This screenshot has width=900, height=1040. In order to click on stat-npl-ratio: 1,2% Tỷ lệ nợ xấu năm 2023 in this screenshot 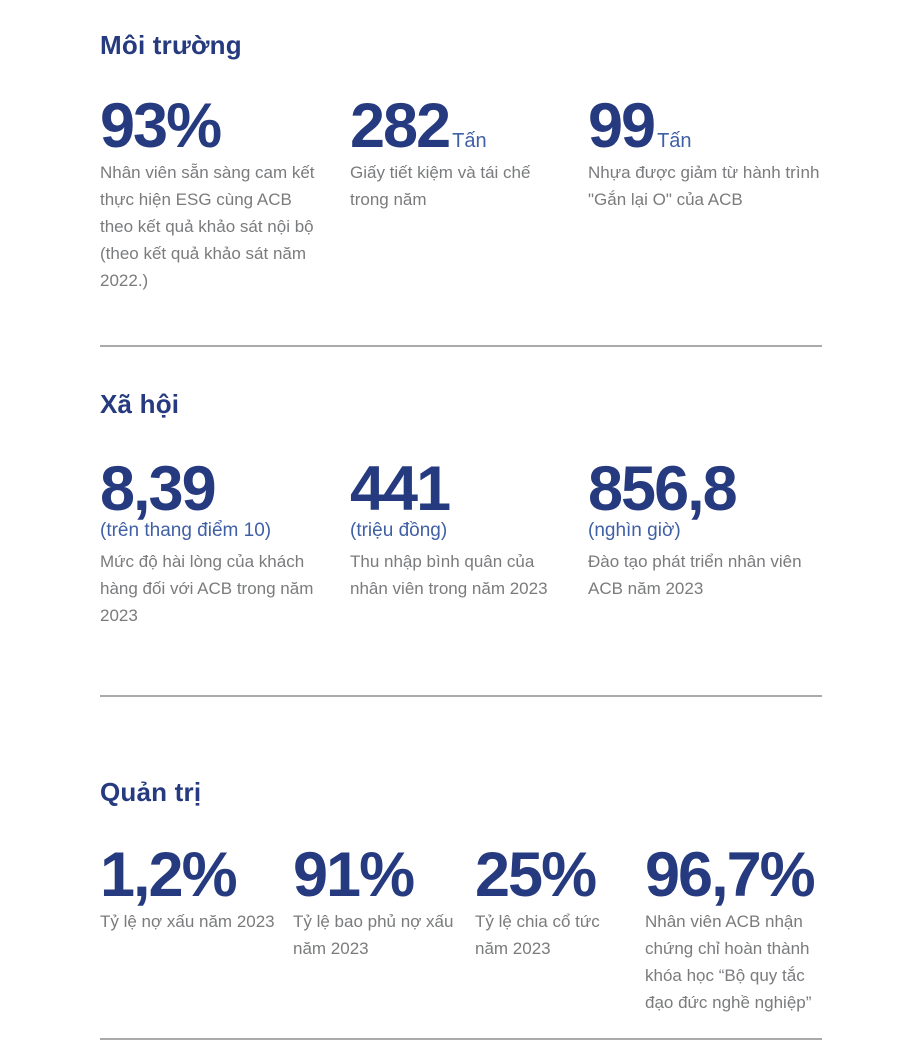, I will do `click(196, 889)`.